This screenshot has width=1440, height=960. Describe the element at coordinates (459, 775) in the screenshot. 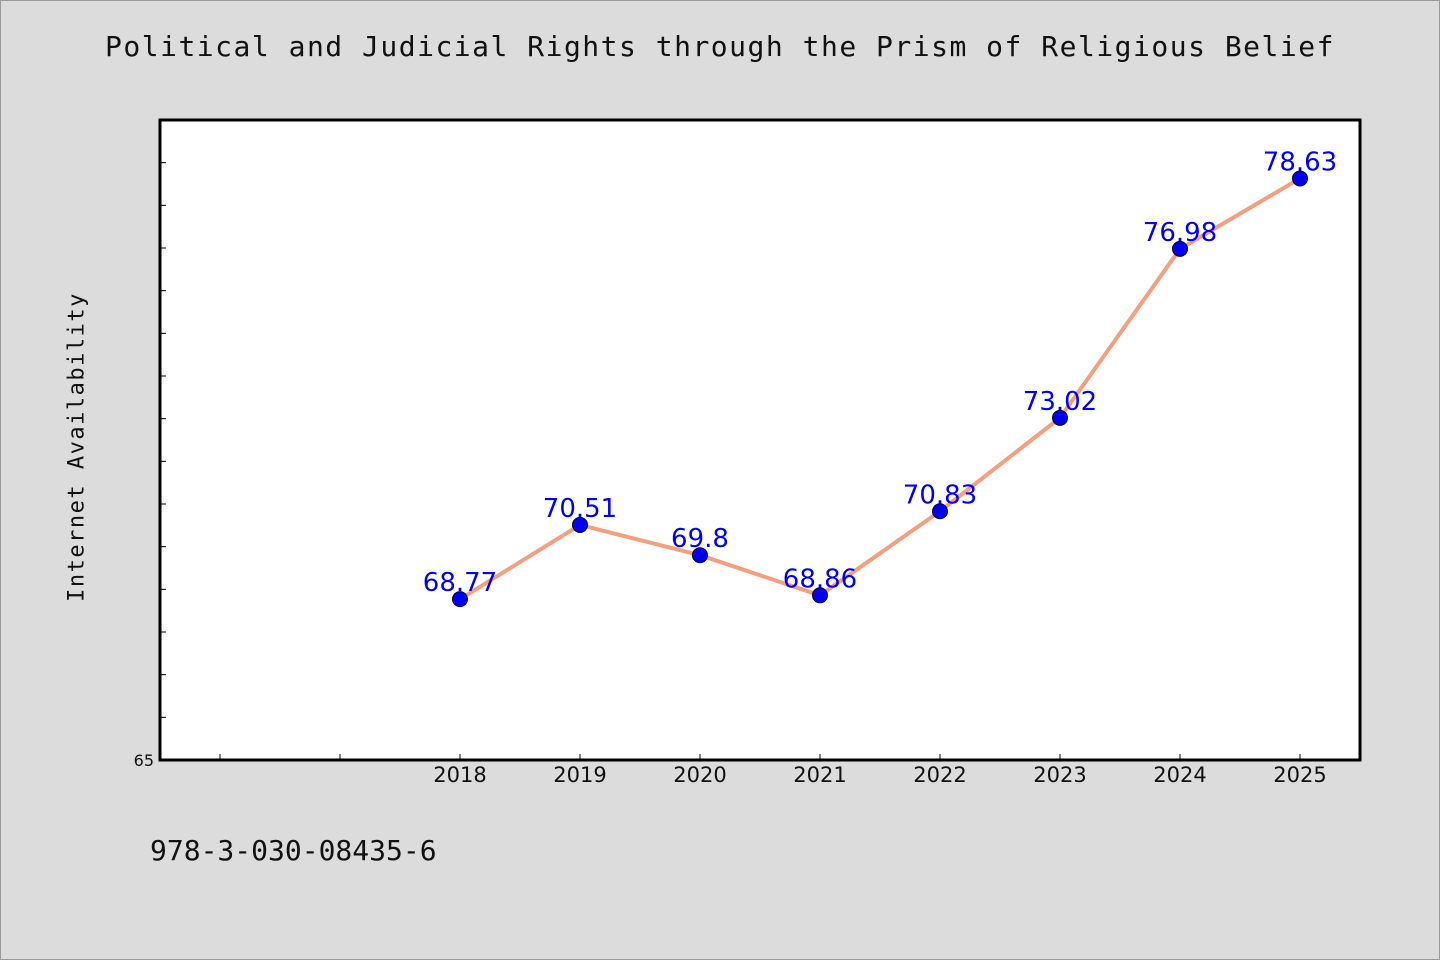

I see `x-tick-label: 2018` at that location.